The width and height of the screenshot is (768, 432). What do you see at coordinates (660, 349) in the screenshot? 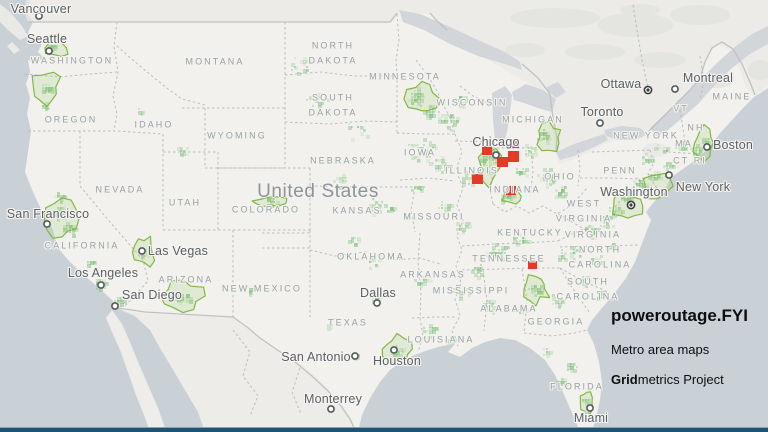
I see `brand-subtitle: Metro area maps` at bounding box center [660, 349].